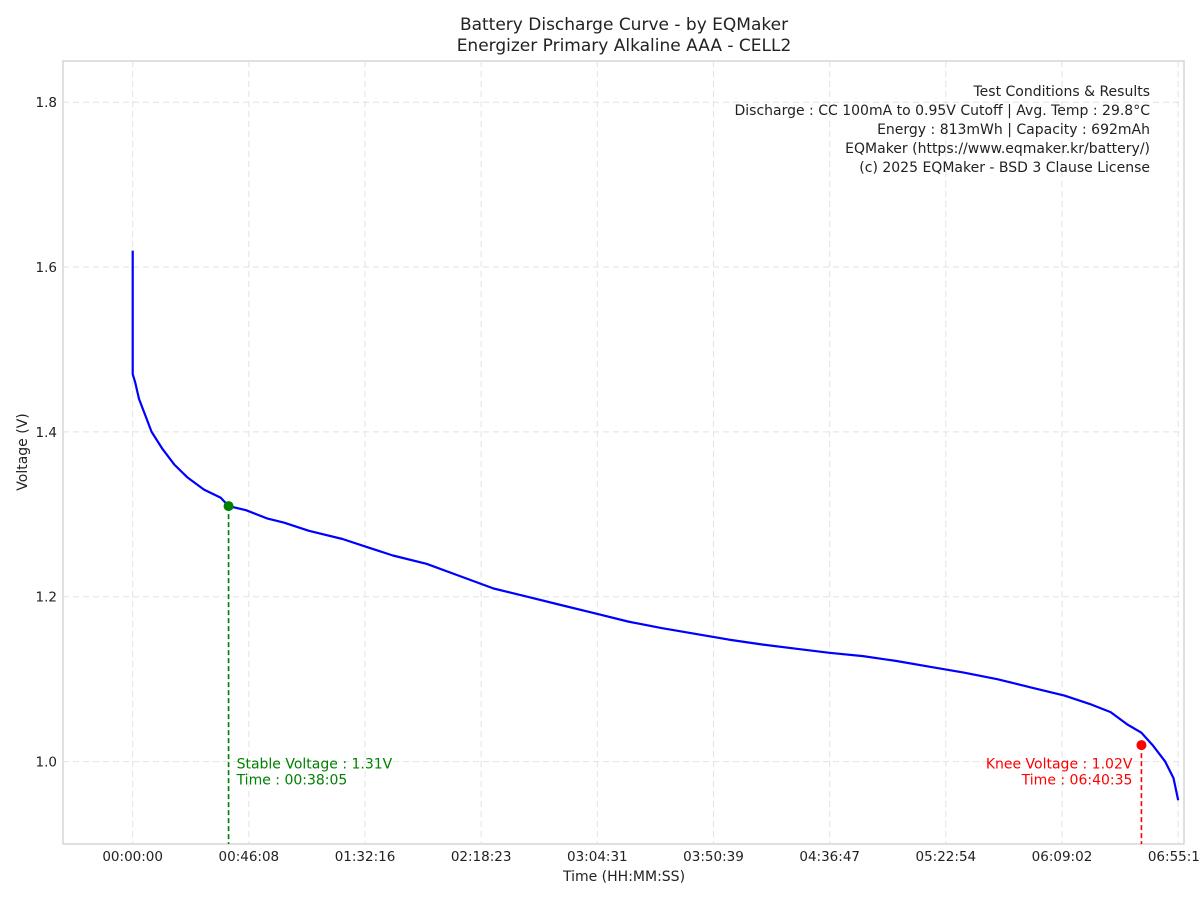 This screenshot has height=900, width=1200. I want to click on annotation-label: Knee Voltage : 1.02V, so click(1059, 765).